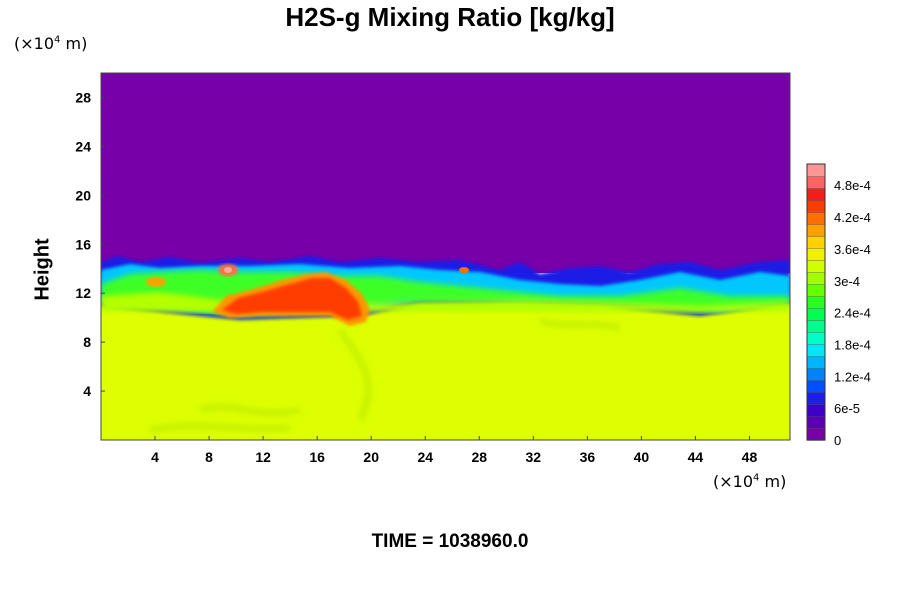 The width and height of the screenshot is (900, 600). What do you see at coordinates (83, 195) in the screenshot?
I see `y-tick-label: 20` at bounding box center [83, 195].